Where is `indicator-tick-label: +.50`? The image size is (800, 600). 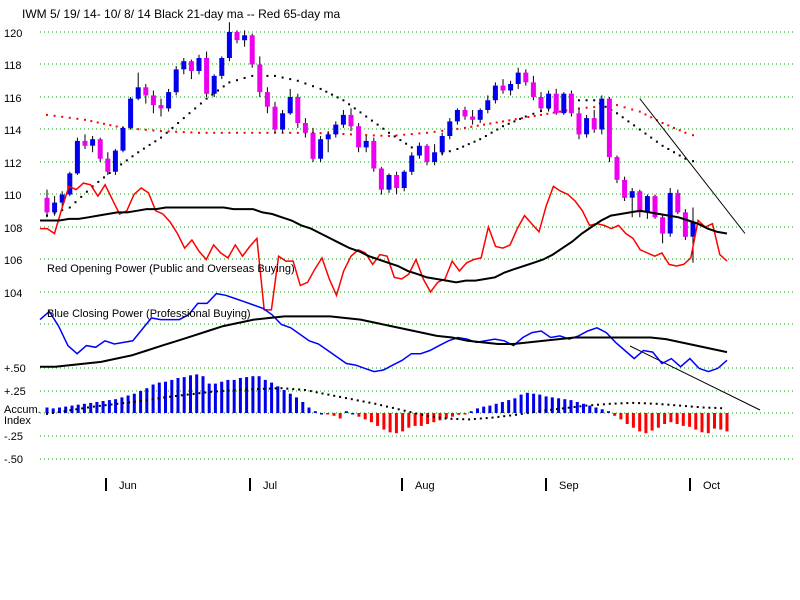 indicator-tick-label: +.50 is located at coordinates (15, 369).